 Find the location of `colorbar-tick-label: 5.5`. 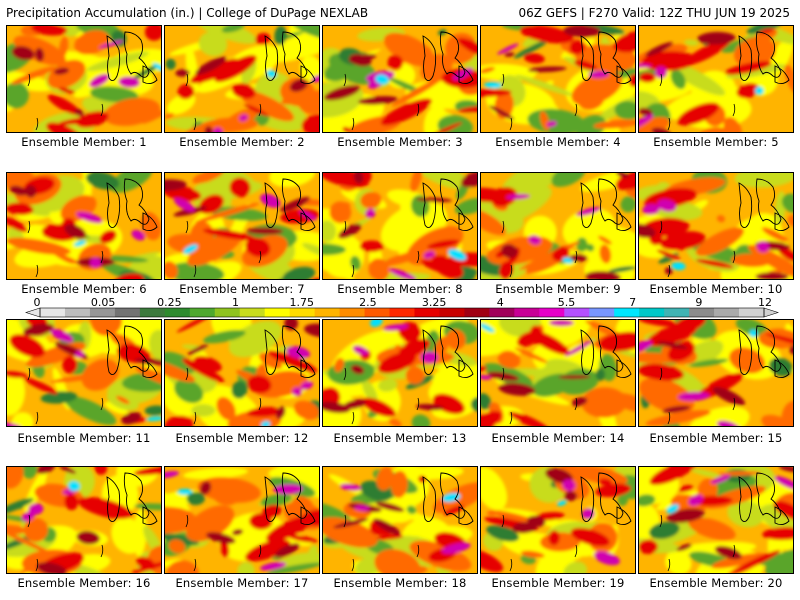

colorbar-tick-label: 5.5 is located at coordinates (567, 302).